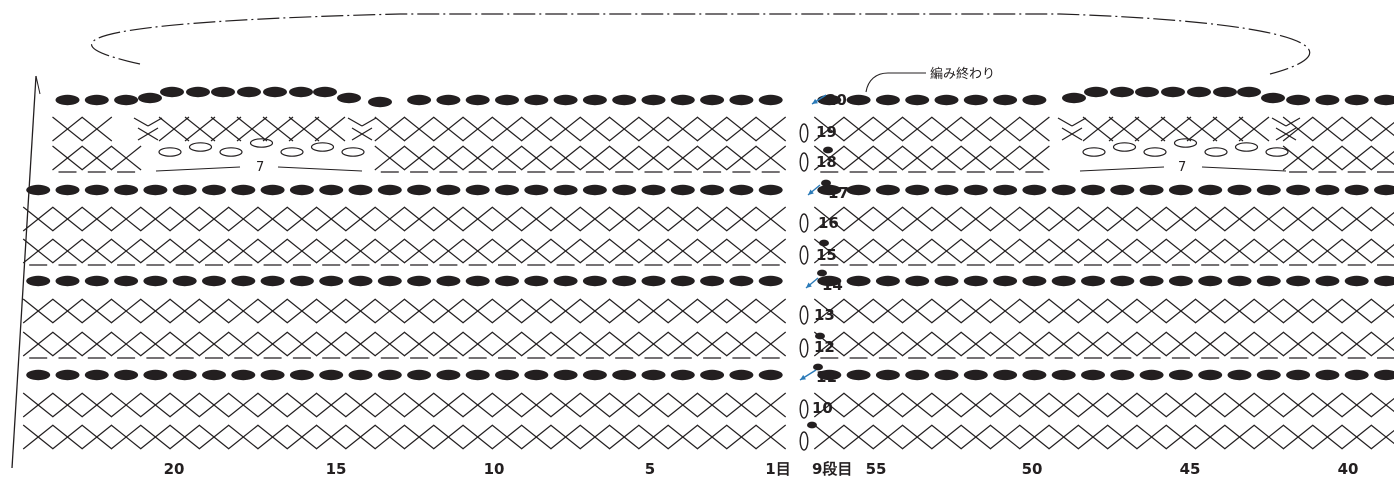 The height and width of the screenshot is (481, 1394). Describe the element at coordinates (1094, 152) in the screenshot. I see `chain-stitch-icon` at that location.